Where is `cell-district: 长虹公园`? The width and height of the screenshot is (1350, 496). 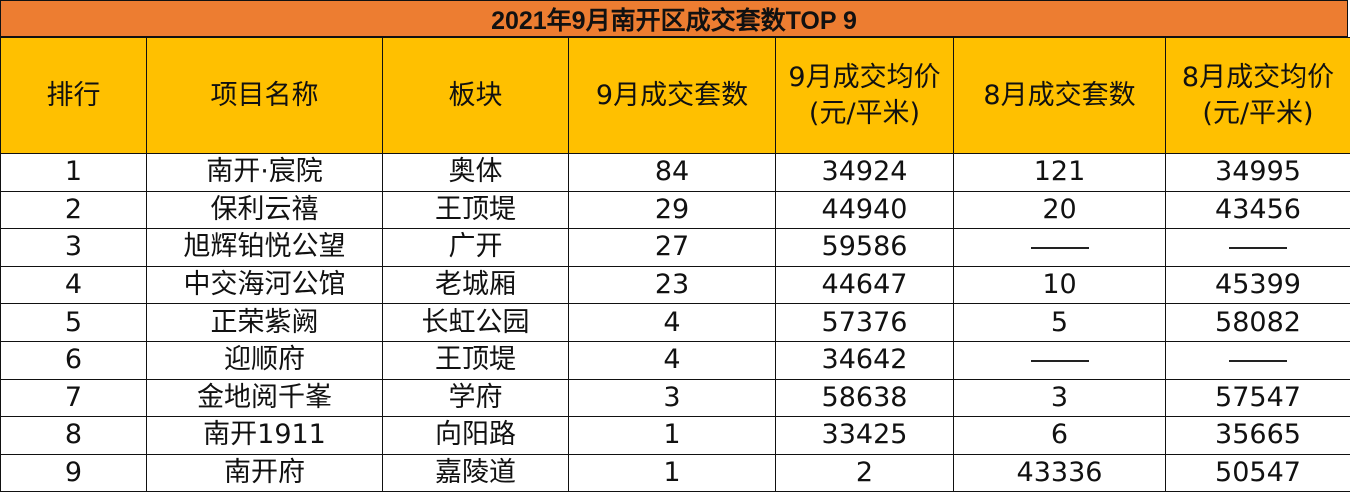 cell-district: 长虹公园 is located at coordinates (475, 322).